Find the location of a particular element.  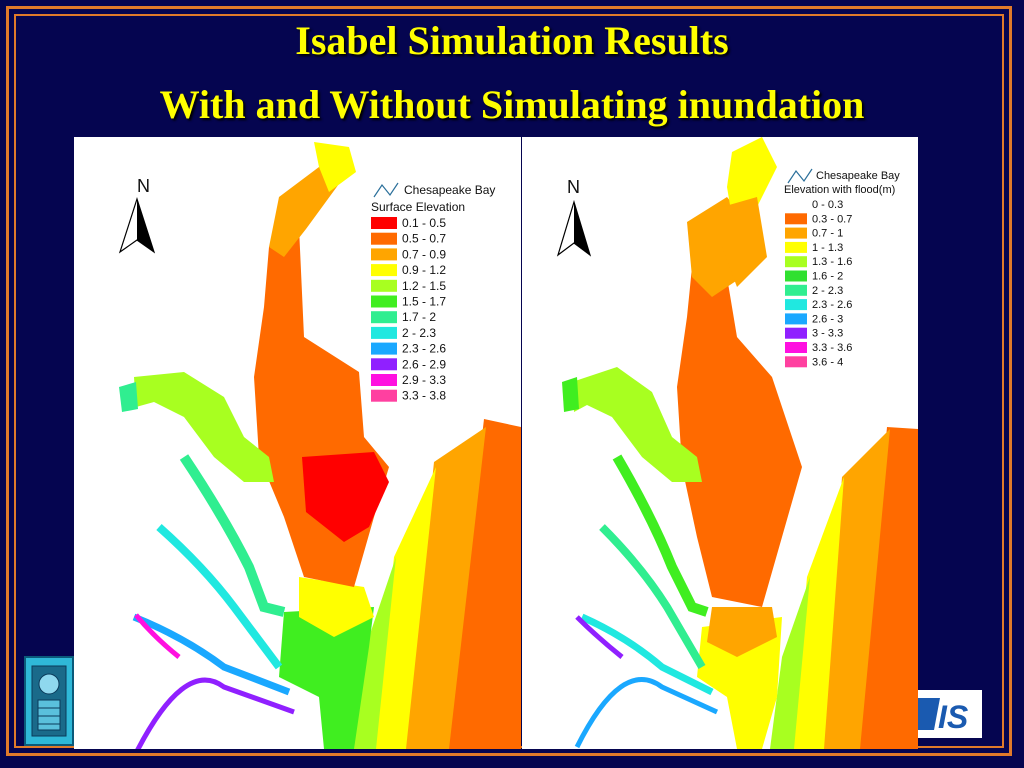

legend-label: 1.2 - 1.5 is located at coordinates (424, 286).